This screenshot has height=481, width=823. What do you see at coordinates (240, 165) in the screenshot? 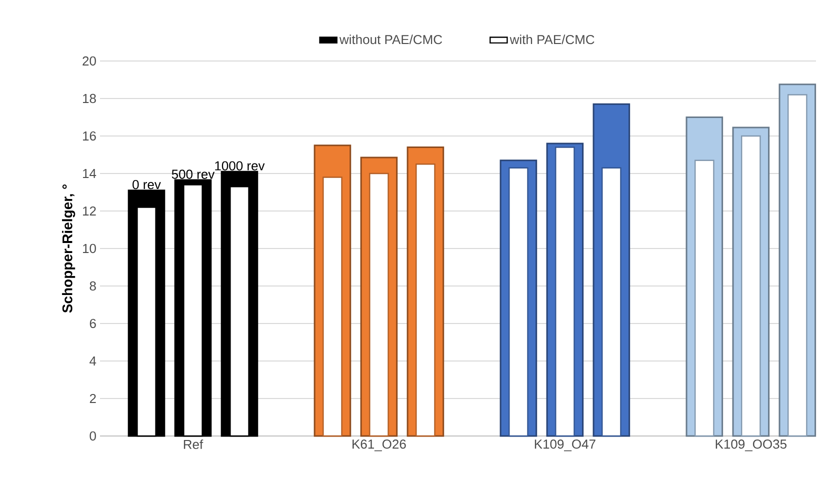
I see `annotation: 1000 rev` at bounding box center [240, 165].